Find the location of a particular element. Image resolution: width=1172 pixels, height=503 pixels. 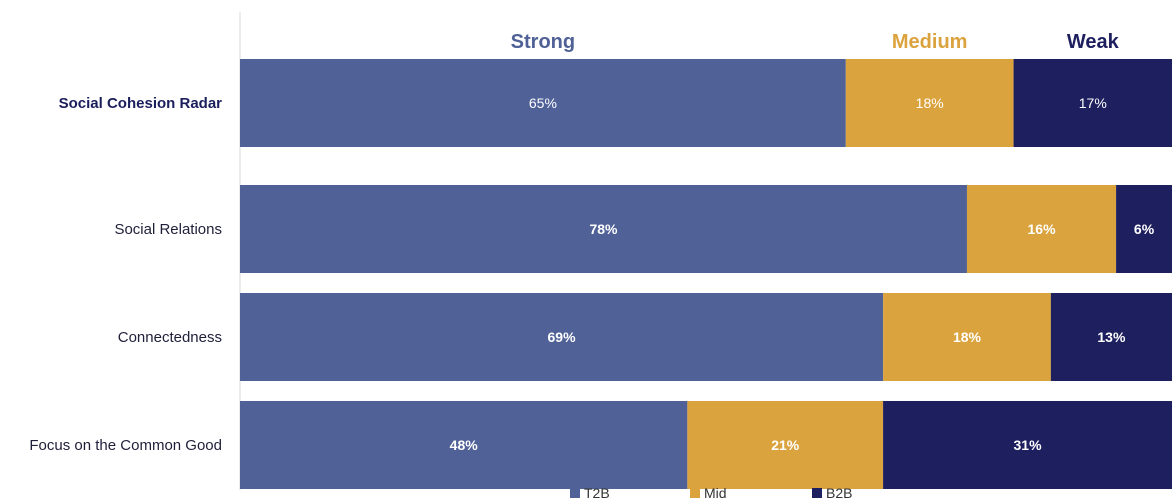

column-header-b2b: Weak is located at coordinates (1093, 42).